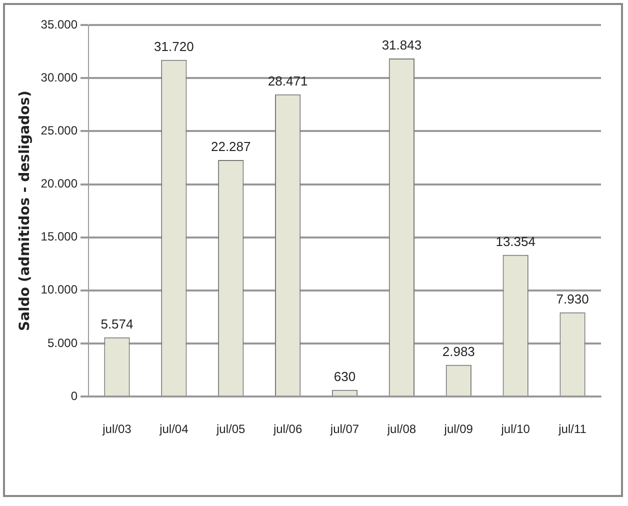 This screenshot has height=506, width=628. What do you see at coordinates (59, 130) in the screenshot?
I see `y-tick-label: 25.000` at bounding box center [59, 130].